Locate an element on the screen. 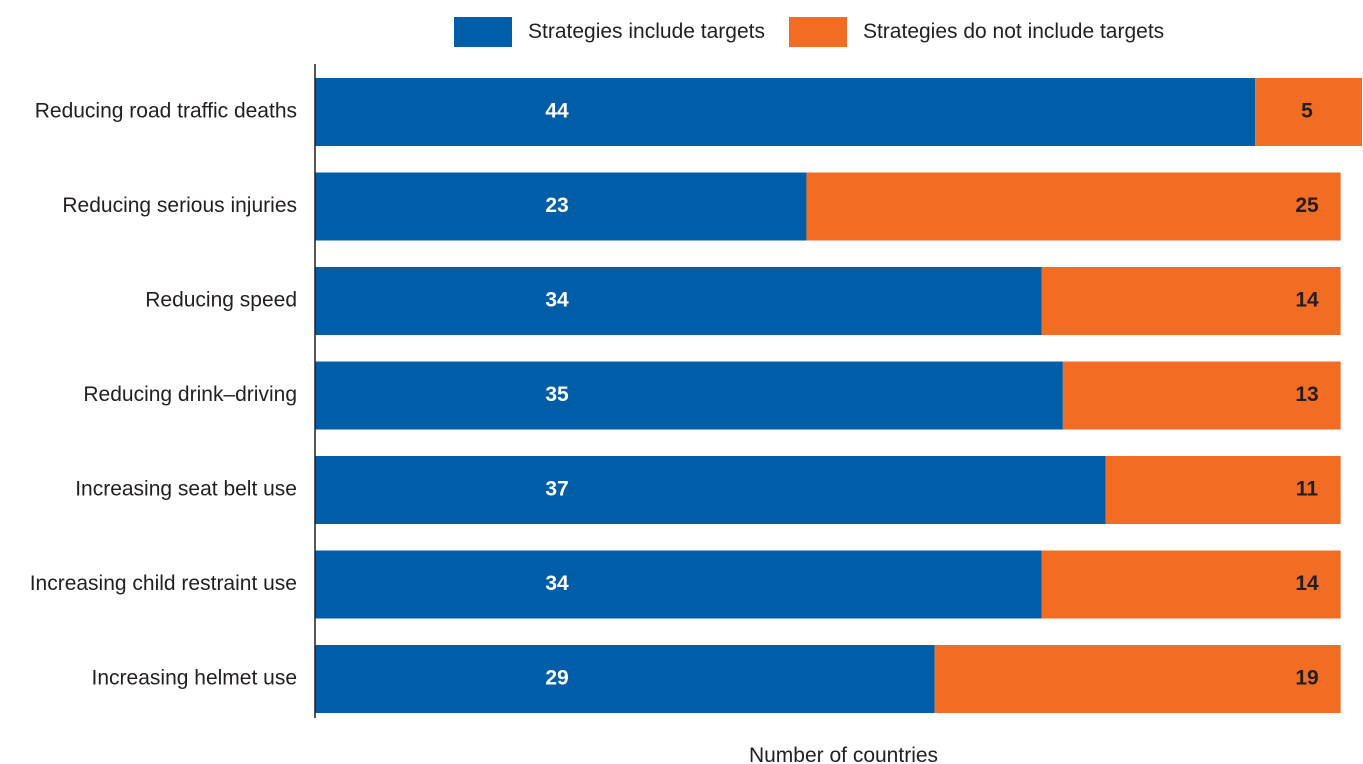 Image resolution: width=1363 pixels, height=764 pixels. category-label: Reducing road traffic deaths is located at coordinates (166, 111).